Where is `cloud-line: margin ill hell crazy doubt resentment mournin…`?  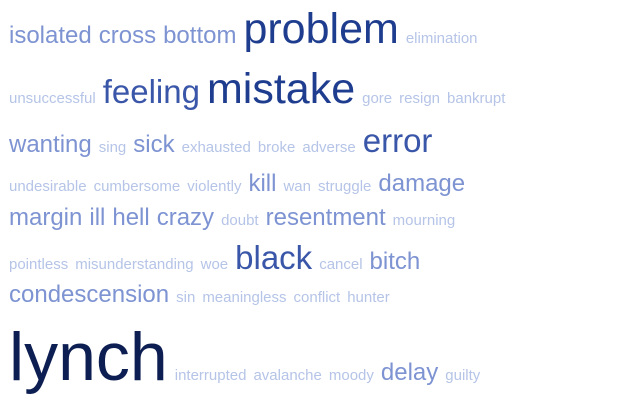 cloud-line: margin ill hell crazy doubt resentment mournin… is located at coordinates (235, 218).